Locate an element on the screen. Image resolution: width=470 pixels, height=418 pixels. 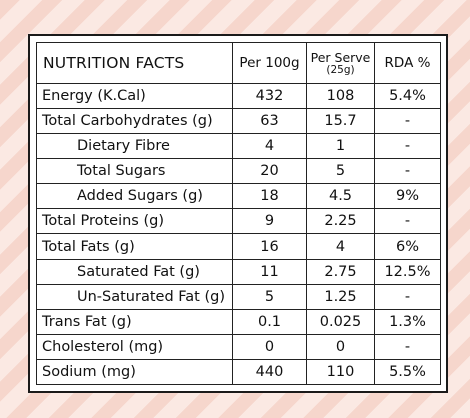
value-rda: 1.3% is located at coordinates (407, 321).